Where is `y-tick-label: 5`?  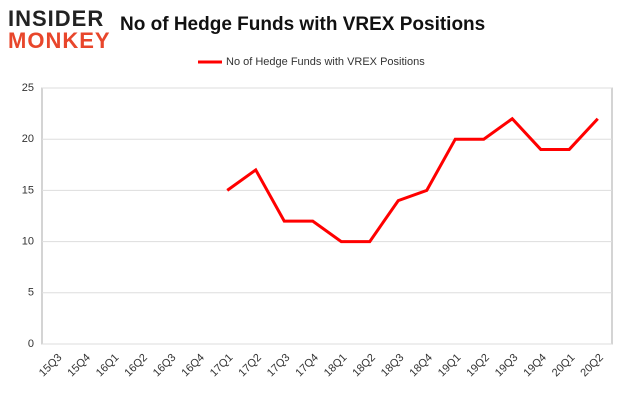
y-tick-label: 5 is located at coordinates (31, 293).